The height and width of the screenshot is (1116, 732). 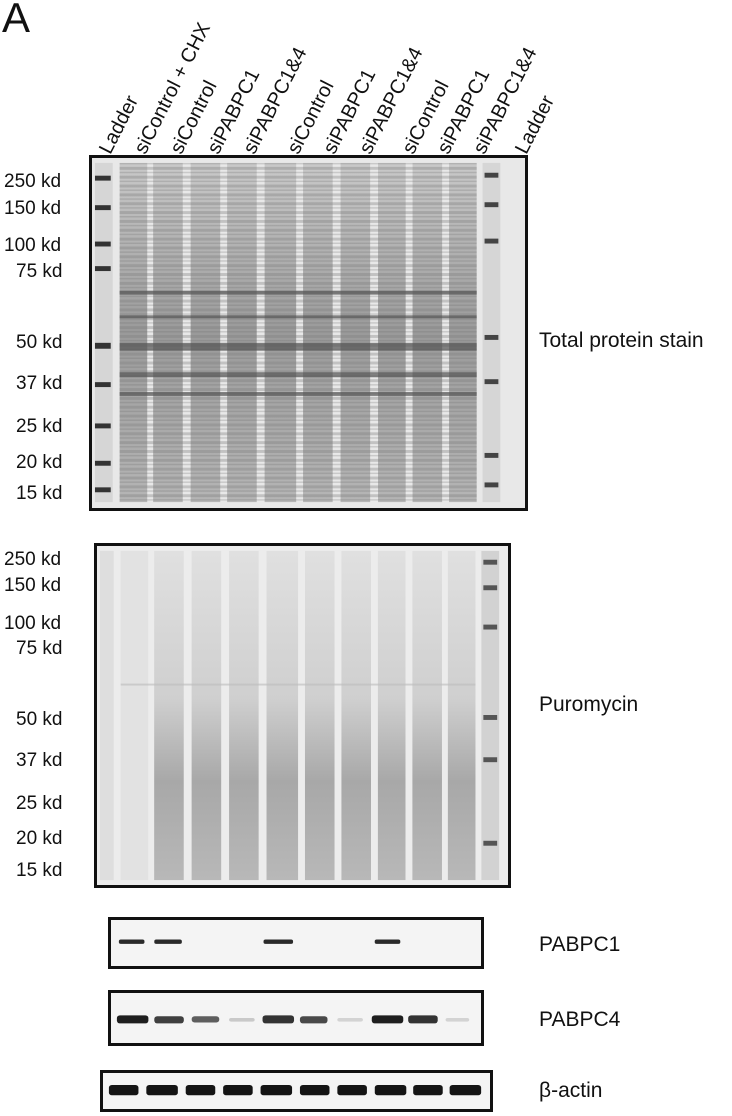 I want to click on beta-actin-blot-image, so click(x=295, y=1090).